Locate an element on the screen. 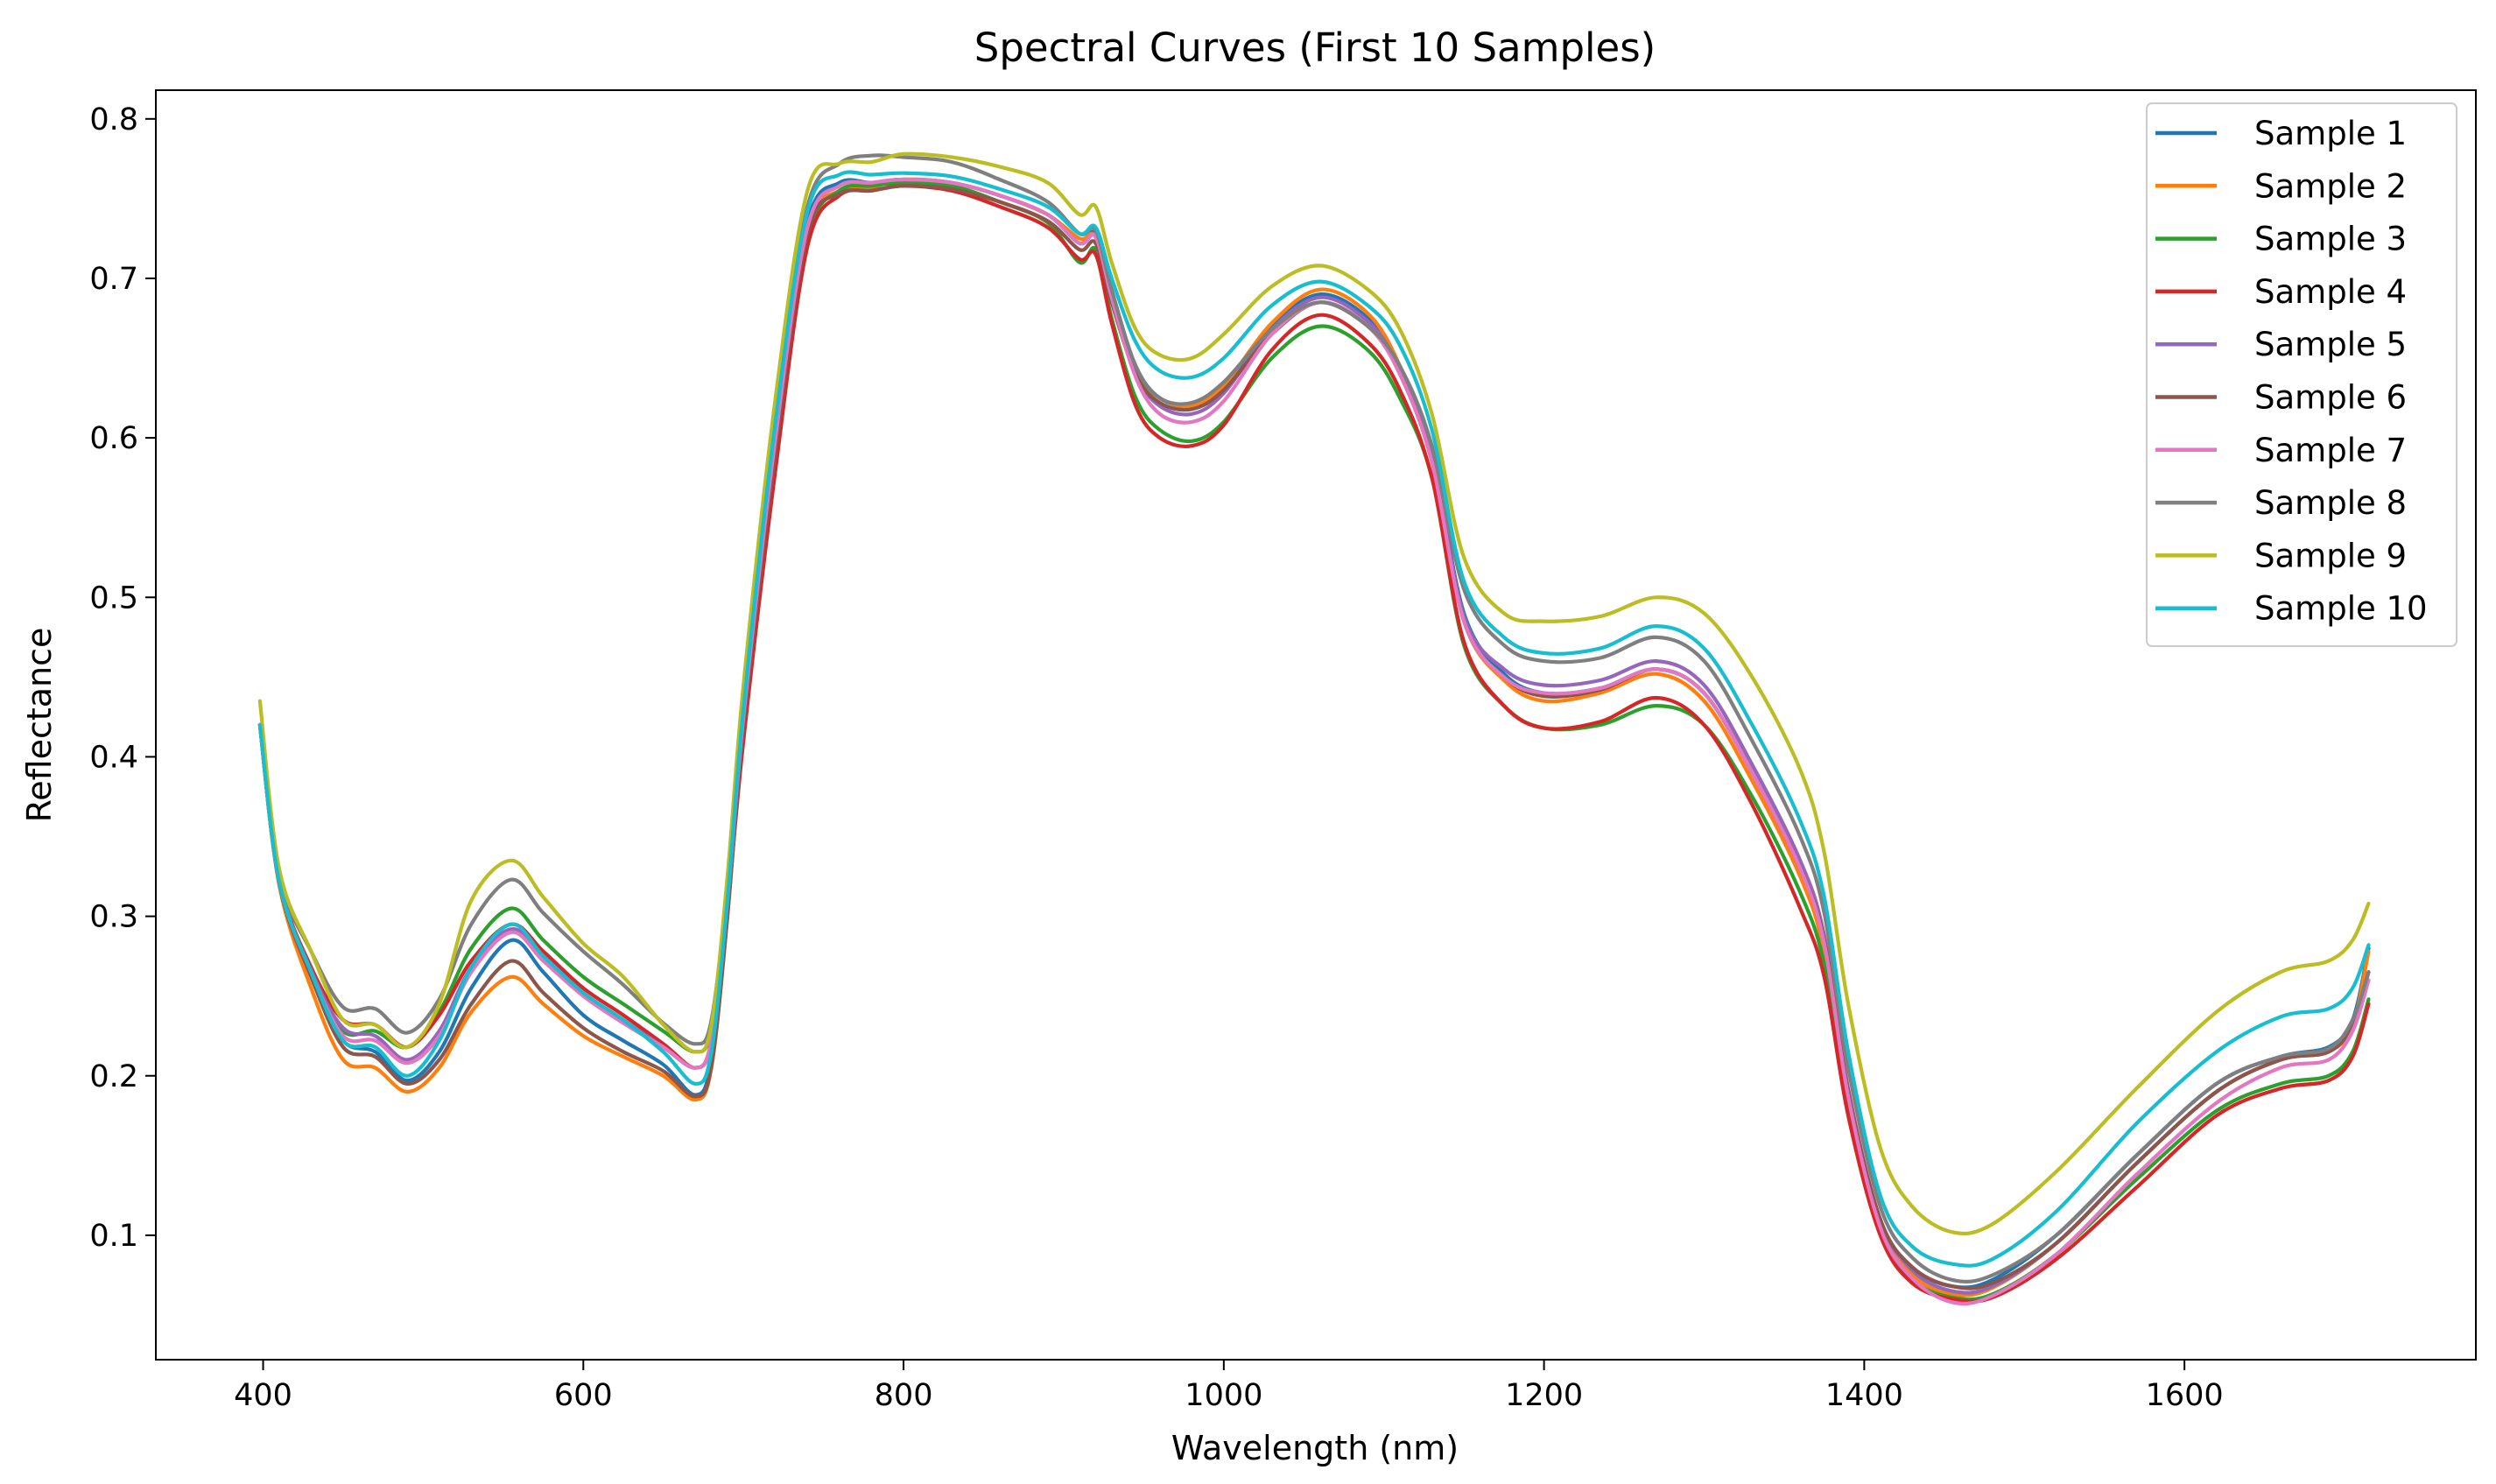  x-tick-label: 1600 is located at coordinates (2185, 1395).